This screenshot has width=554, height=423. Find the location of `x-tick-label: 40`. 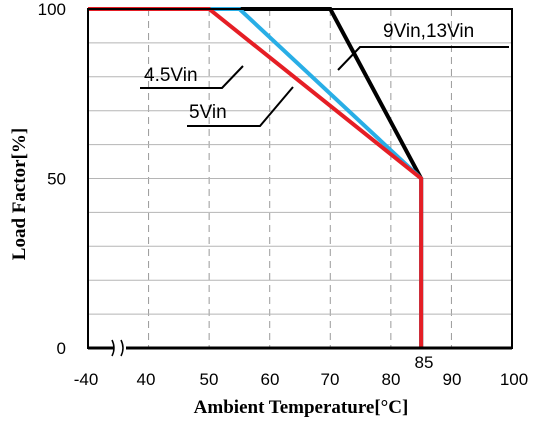

x-tick-label: 40 is located at coordinates (146, 379).